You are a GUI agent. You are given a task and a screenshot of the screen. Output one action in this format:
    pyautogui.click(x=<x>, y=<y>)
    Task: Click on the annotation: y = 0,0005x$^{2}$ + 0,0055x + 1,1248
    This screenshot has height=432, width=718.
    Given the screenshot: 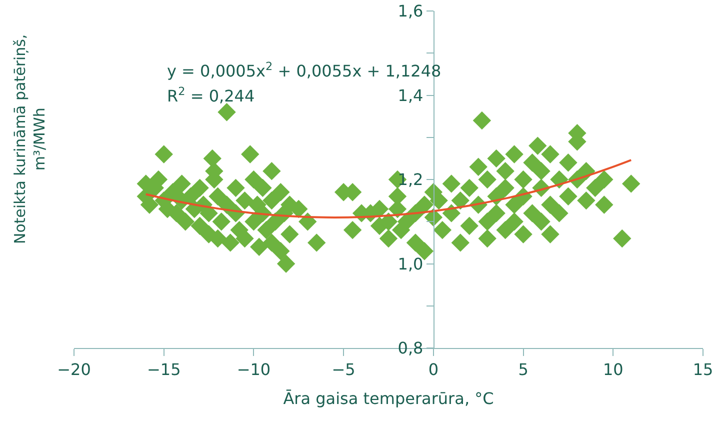 What is the action you would take?
    pyautogui.click(x=304, y=70)
    